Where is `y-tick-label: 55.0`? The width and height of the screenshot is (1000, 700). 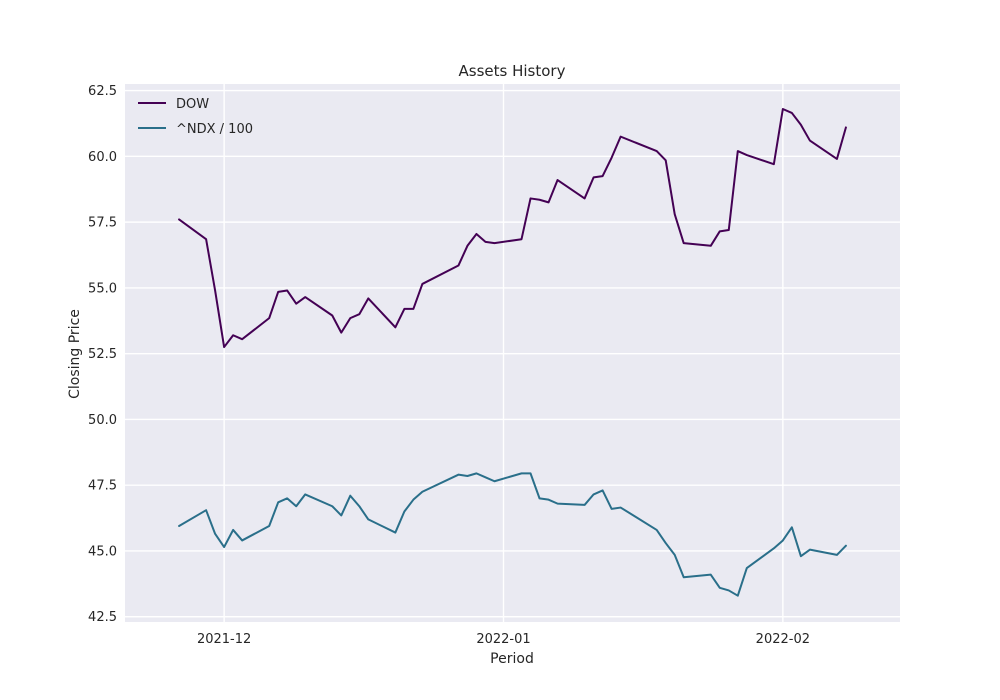 y-tick-label: 55.0 is located at coordinates (102, 288).